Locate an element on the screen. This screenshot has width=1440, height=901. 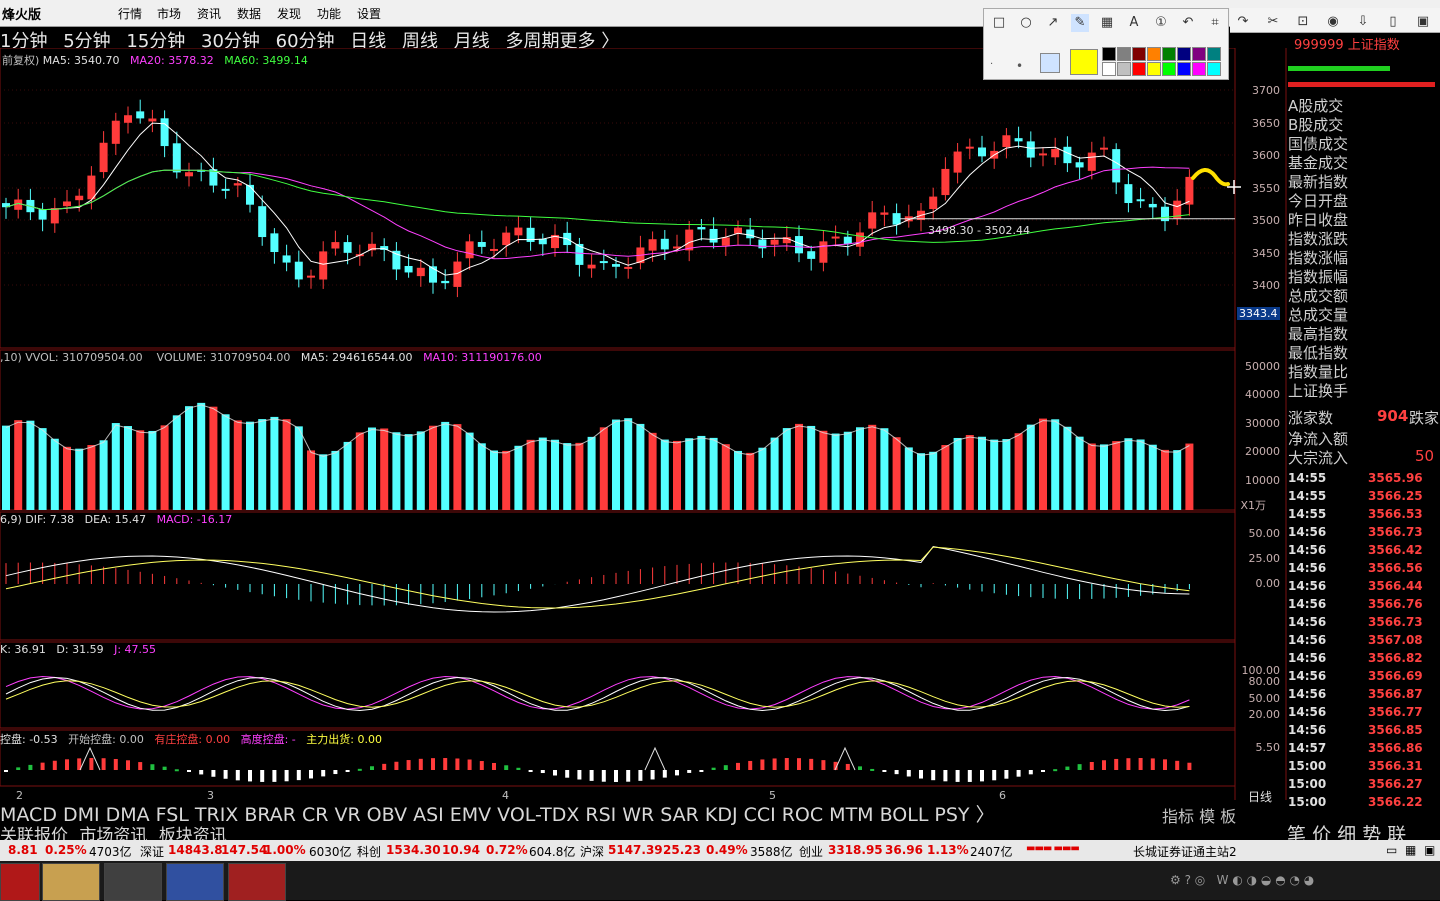
color-magenta is located at coordinates (1199, 69).